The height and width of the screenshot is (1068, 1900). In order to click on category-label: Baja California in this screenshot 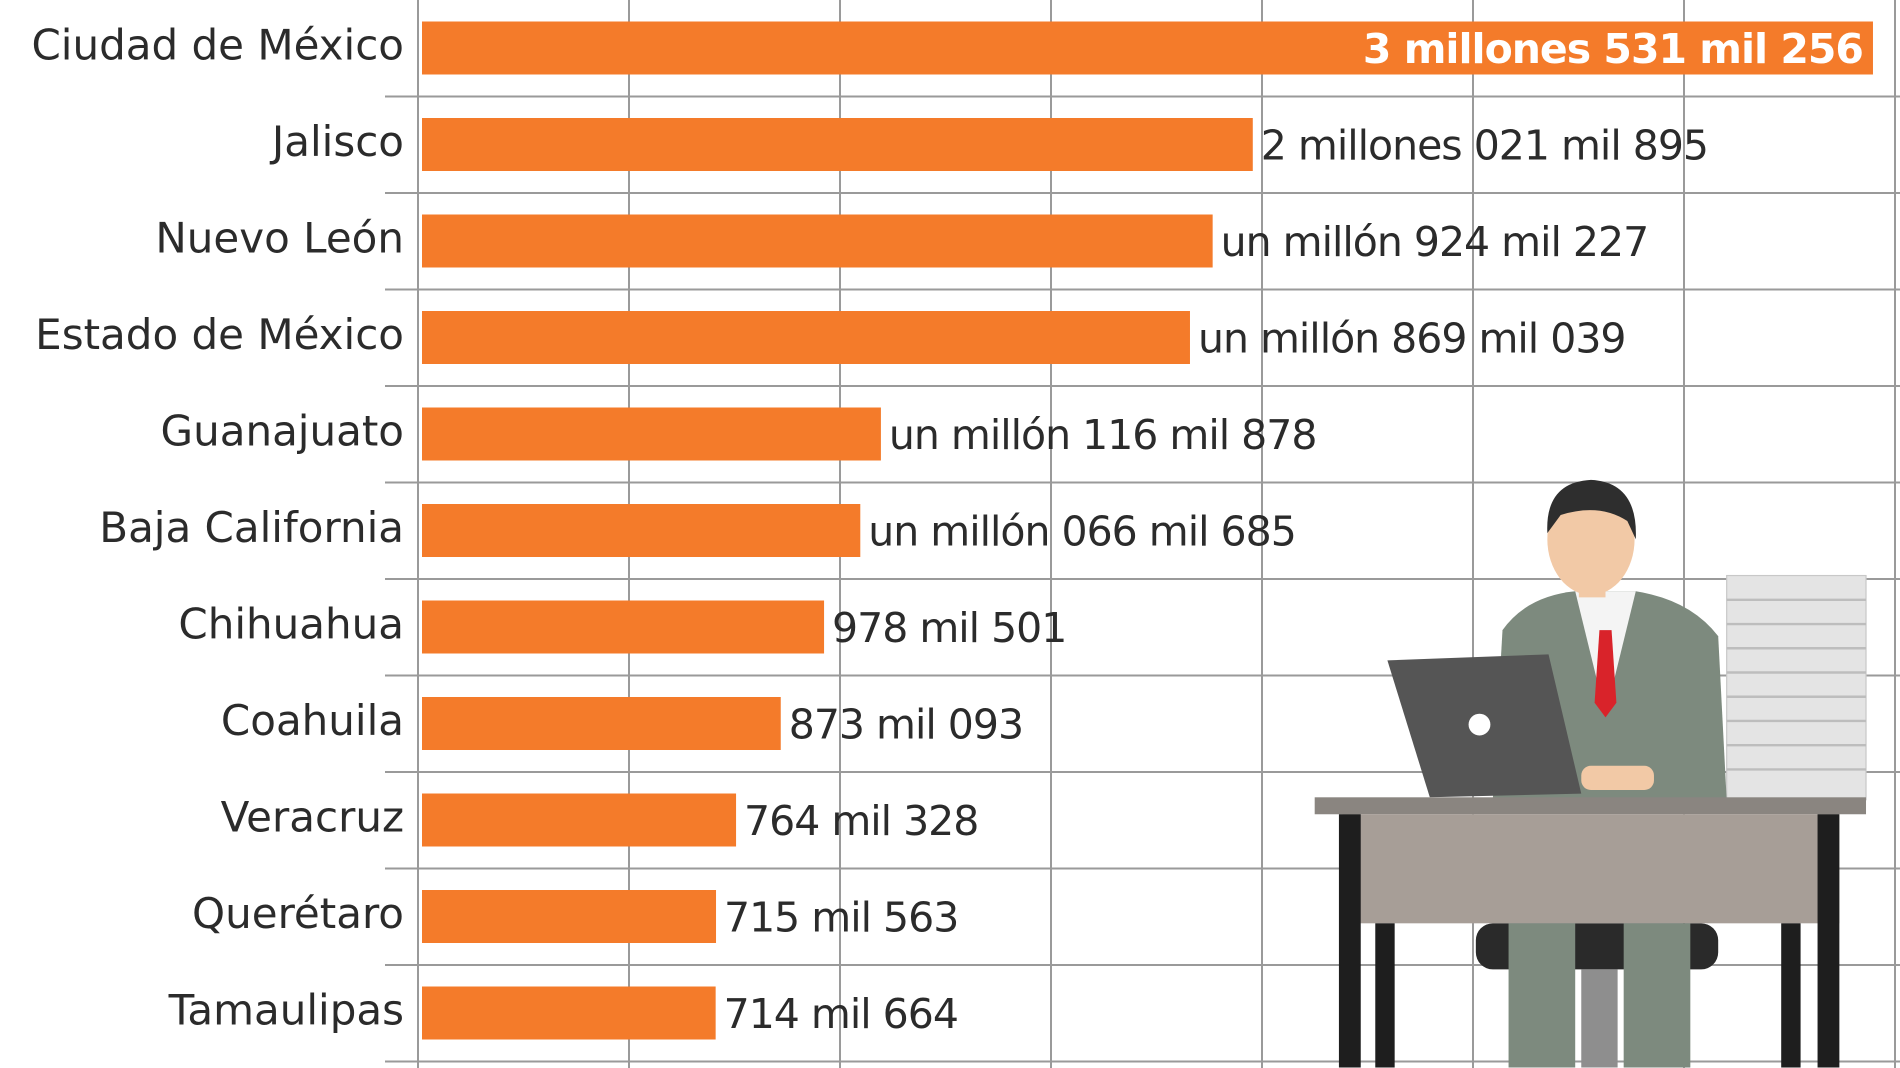, I will do `click(251, 527)`.